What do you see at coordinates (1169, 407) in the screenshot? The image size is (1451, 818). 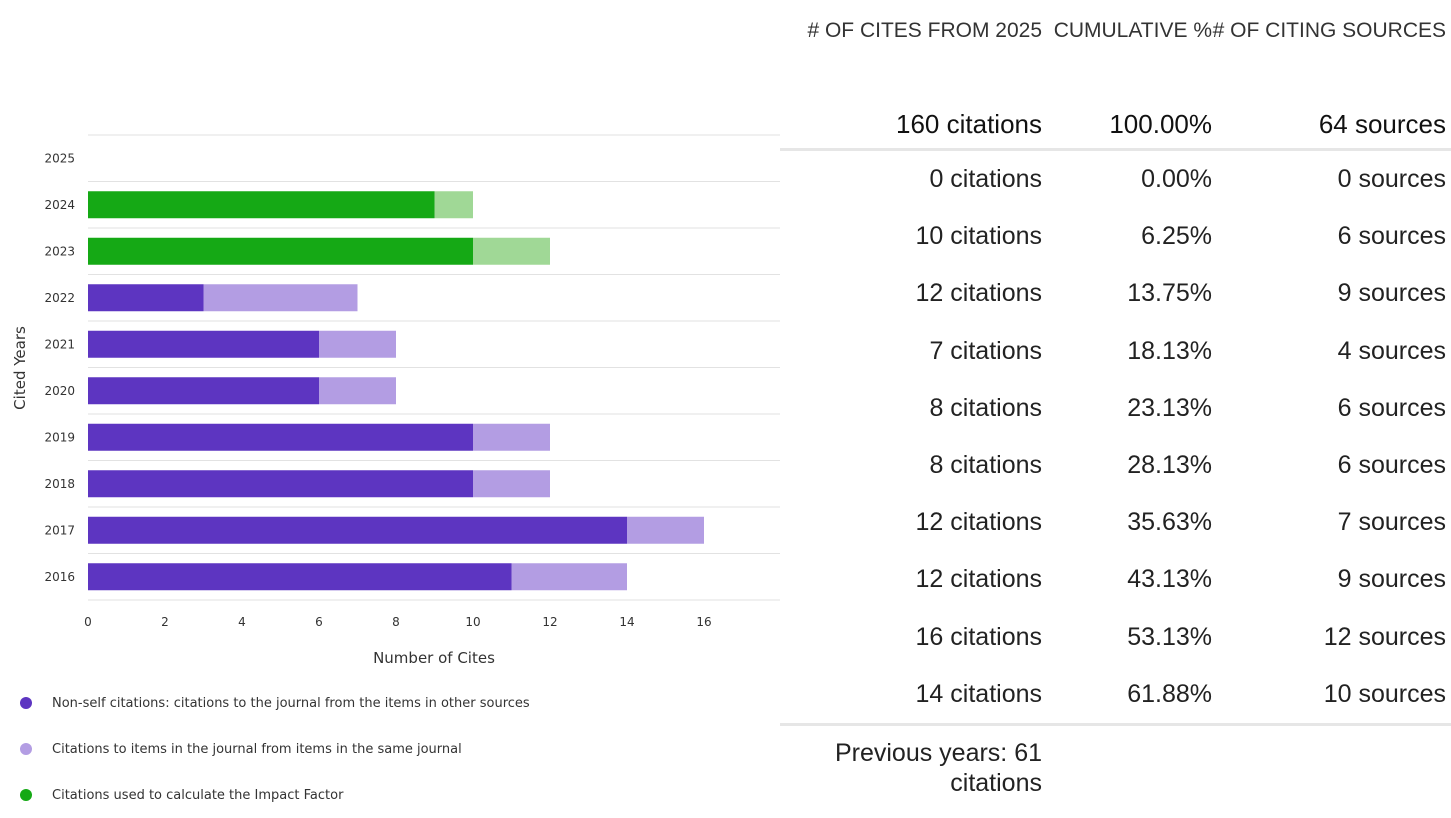 I see `cumulative-cell: 23.13%` at bounding box center [1169, 407].